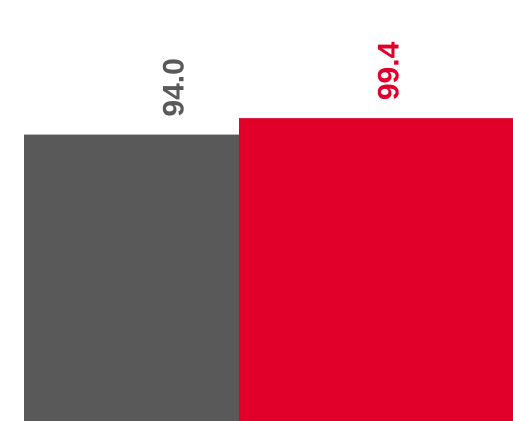 This screenshot has width=513, height=421. I want to click on value-label-2: 99.4, so click(389, 70).